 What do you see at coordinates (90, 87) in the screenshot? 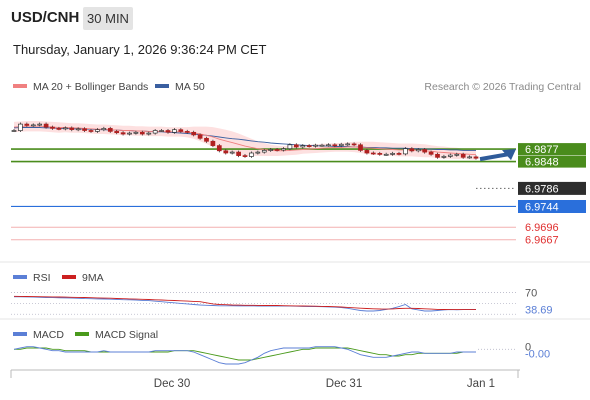
I see `ma20-legend-label: MA 20 + Bollinger Bands` at bounding box center [90, 87].